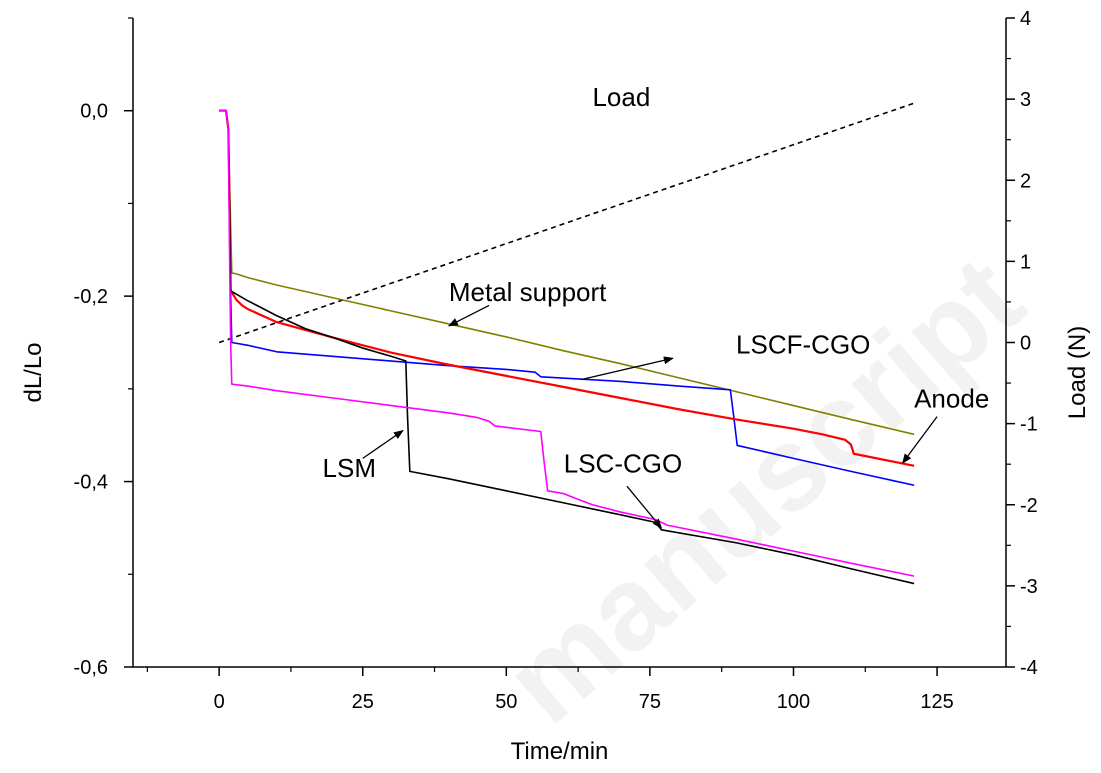  Describe the element at coordinates (1029, 668) in the screenshot. I see `y2-tick-label: -4` at that location.